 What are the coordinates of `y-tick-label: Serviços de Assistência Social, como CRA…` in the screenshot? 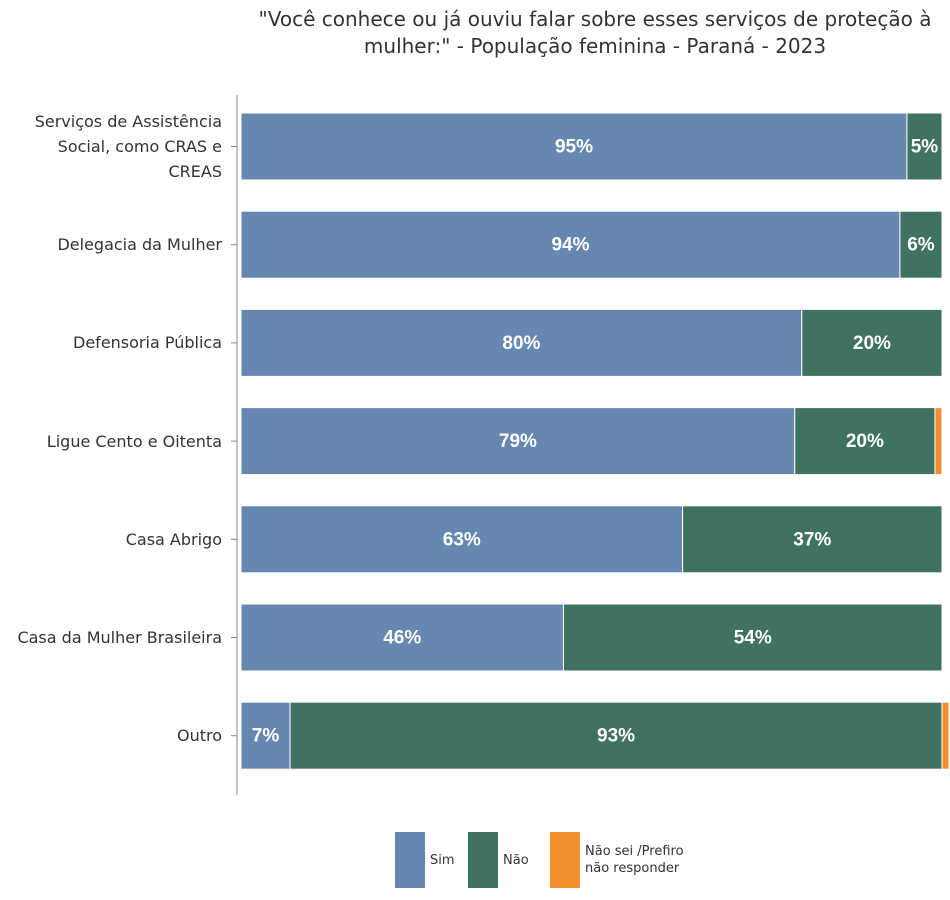 It's located at (128, 146).